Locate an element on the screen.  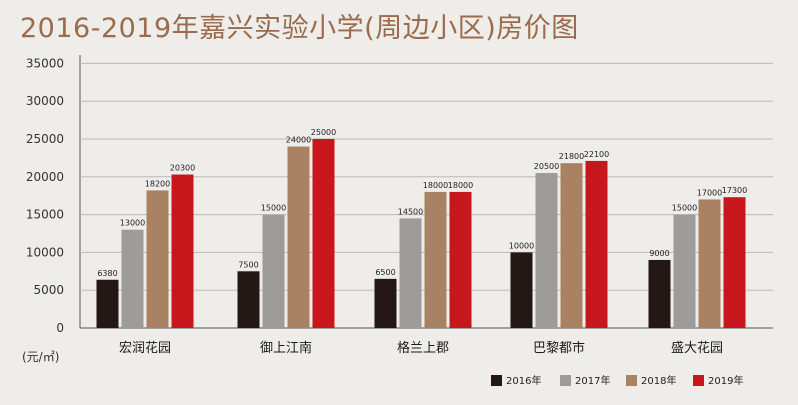
data-label: 10000 is located at coordinates (521, 245).